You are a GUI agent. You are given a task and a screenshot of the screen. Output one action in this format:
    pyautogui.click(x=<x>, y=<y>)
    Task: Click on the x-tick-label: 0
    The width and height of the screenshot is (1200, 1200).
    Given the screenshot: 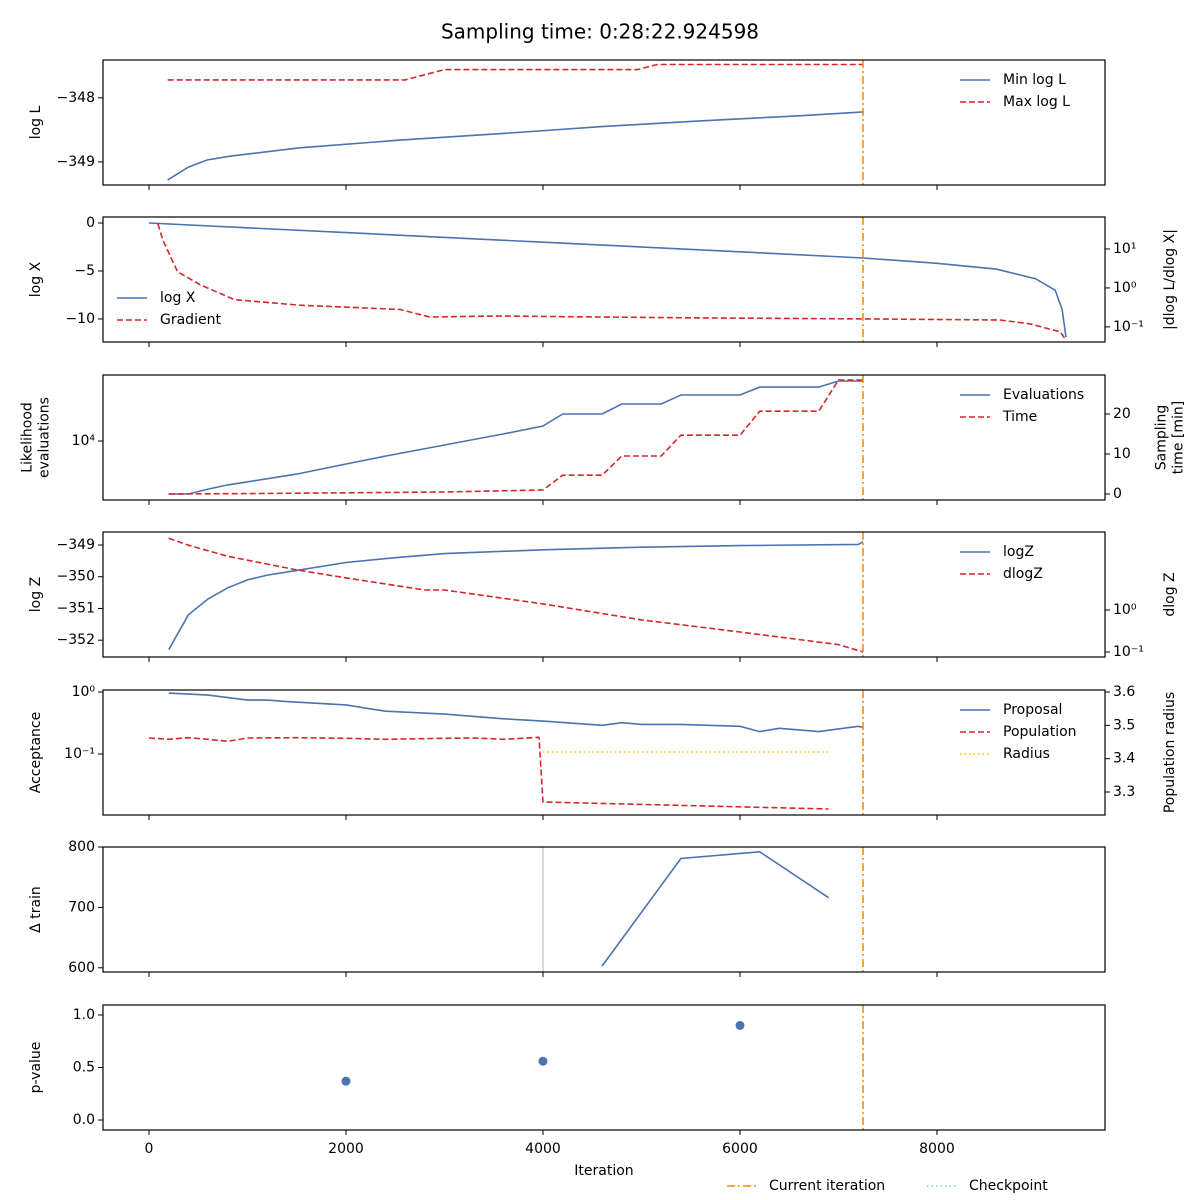 What is the action you would take?
    pyautogui.click(x=149, y=1149)
    